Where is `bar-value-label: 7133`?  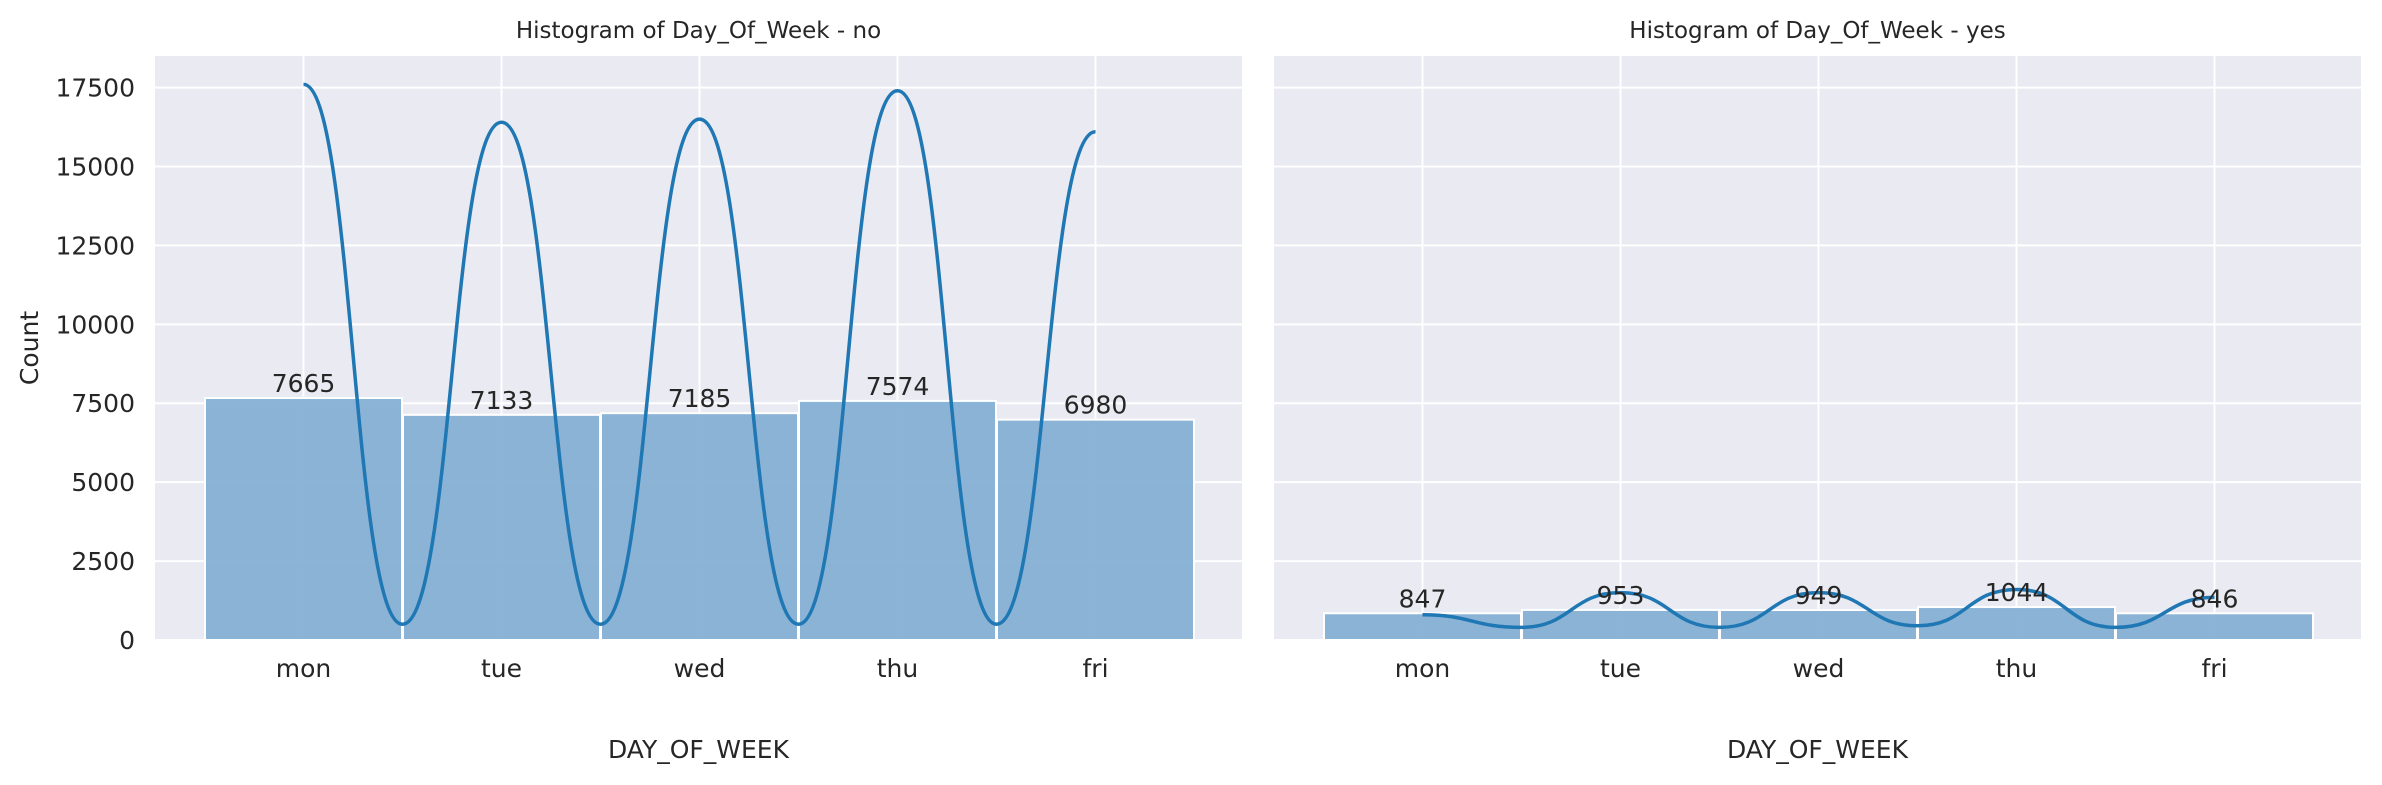
bar-value-label: 7133 is located at coordinates (502, 400).